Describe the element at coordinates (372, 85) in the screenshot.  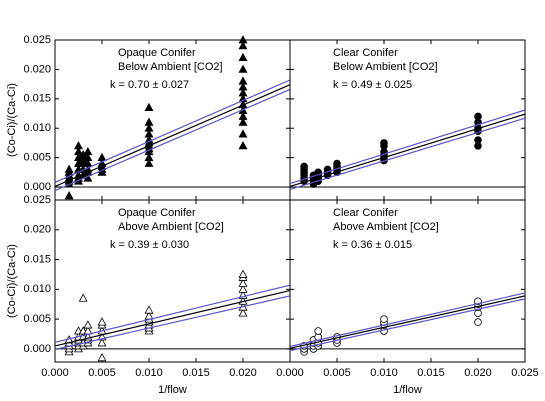
I see `annotation: k = 0.49 ± 0.025` at that location.